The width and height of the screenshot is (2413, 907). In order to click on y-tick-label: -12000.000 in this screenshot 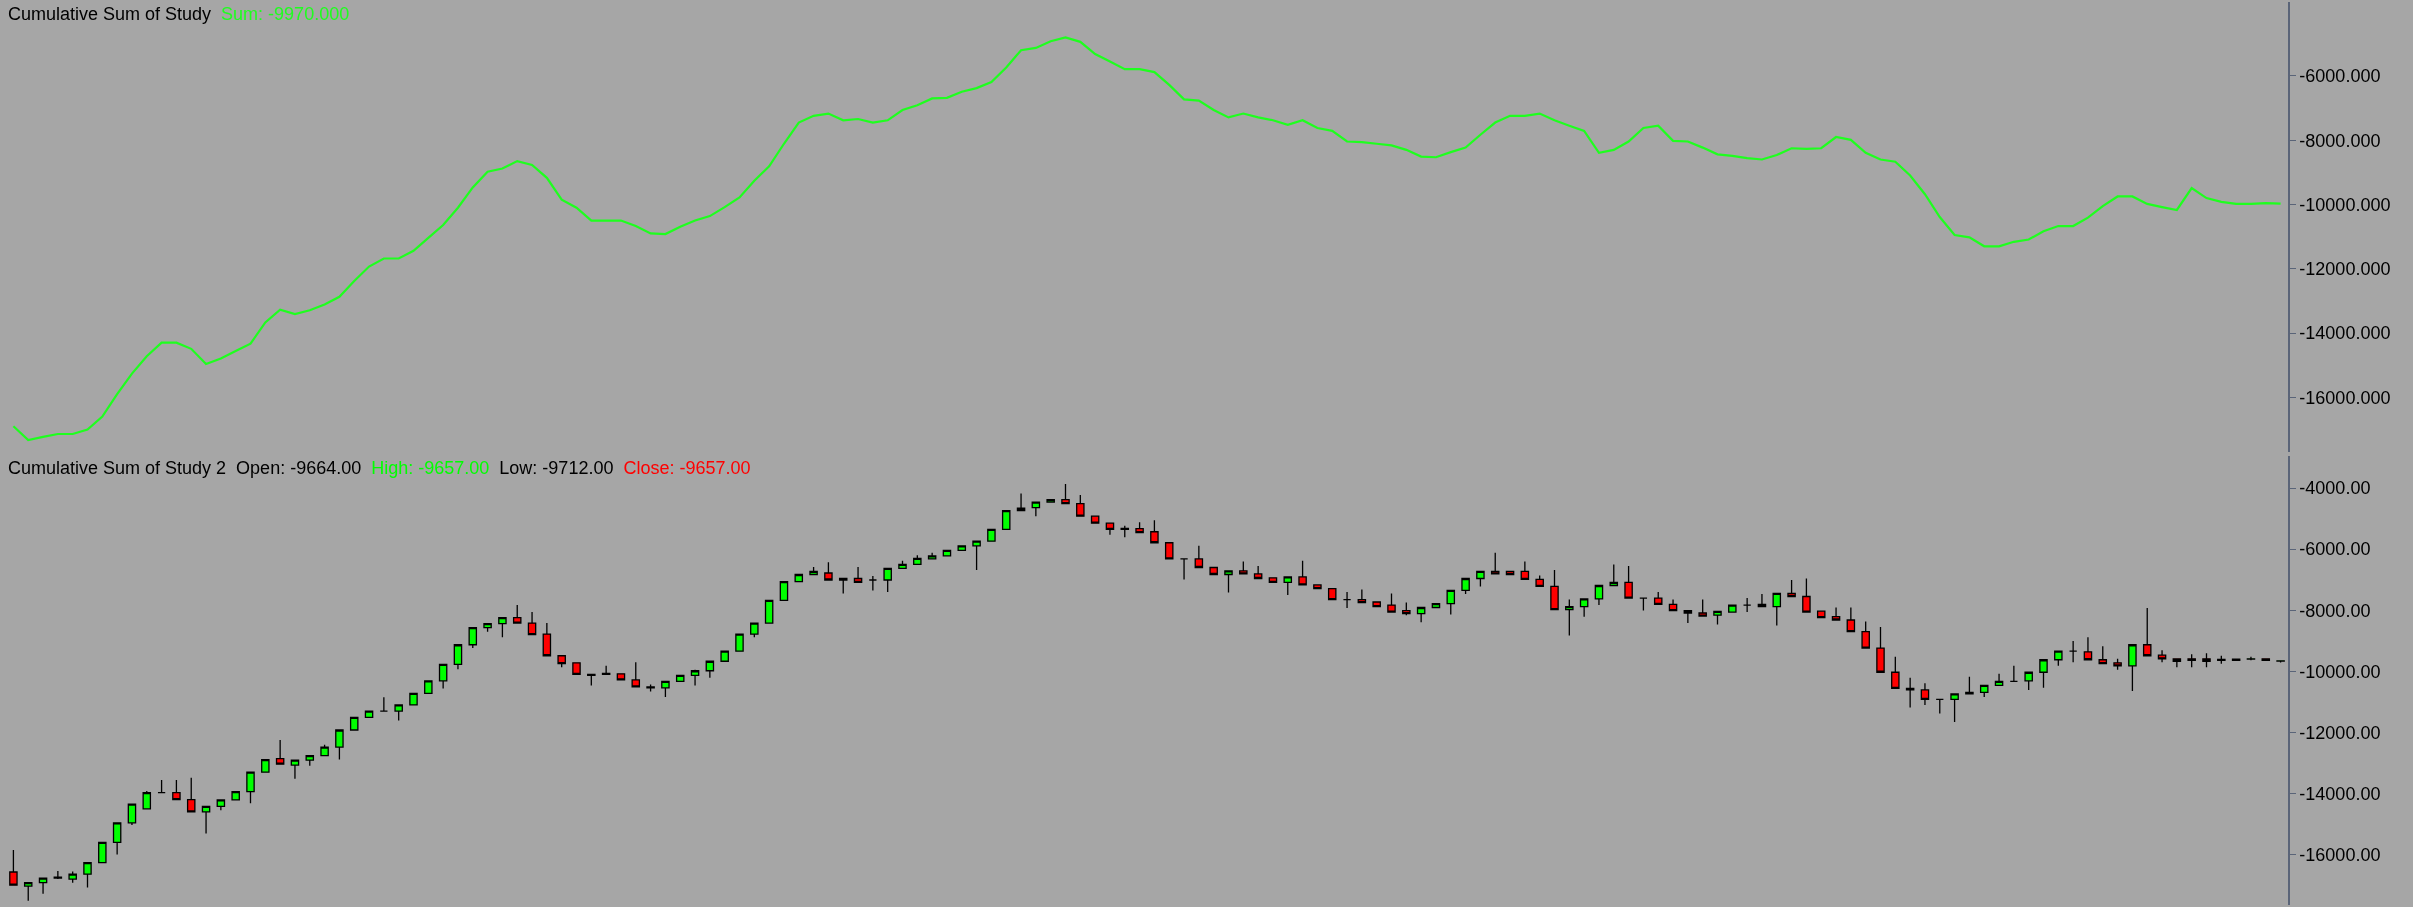, I will do `click(2345, 269)`.